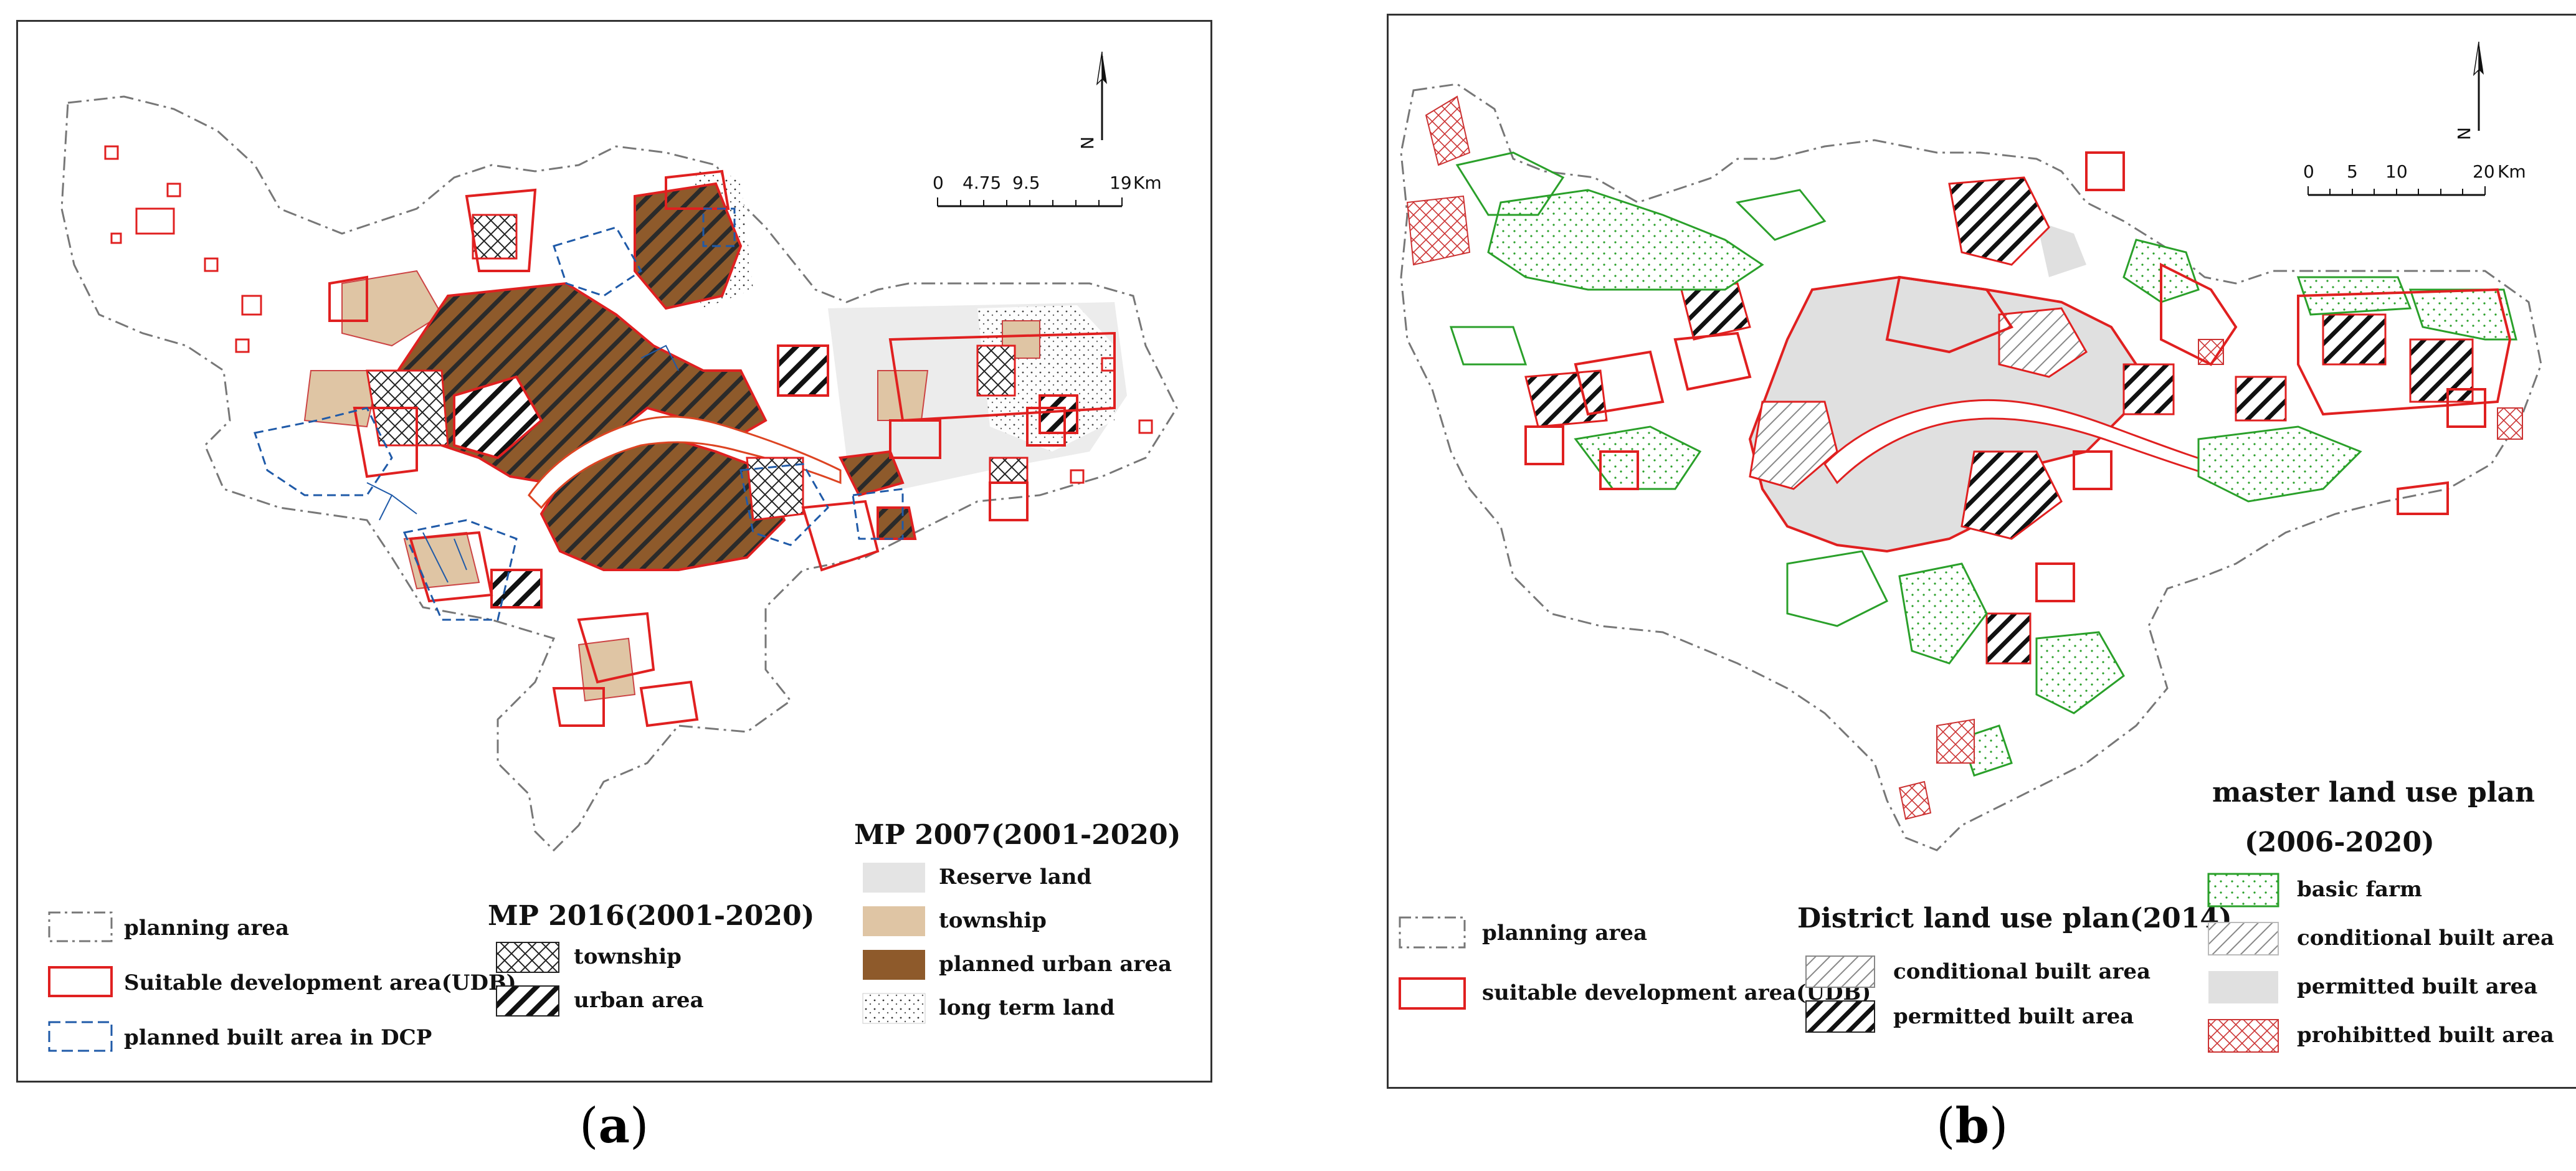 This screenshot has width=2576, height=1171. I want to click on legend-b-label-basic-farm: basic farm, so click(2359, 889).